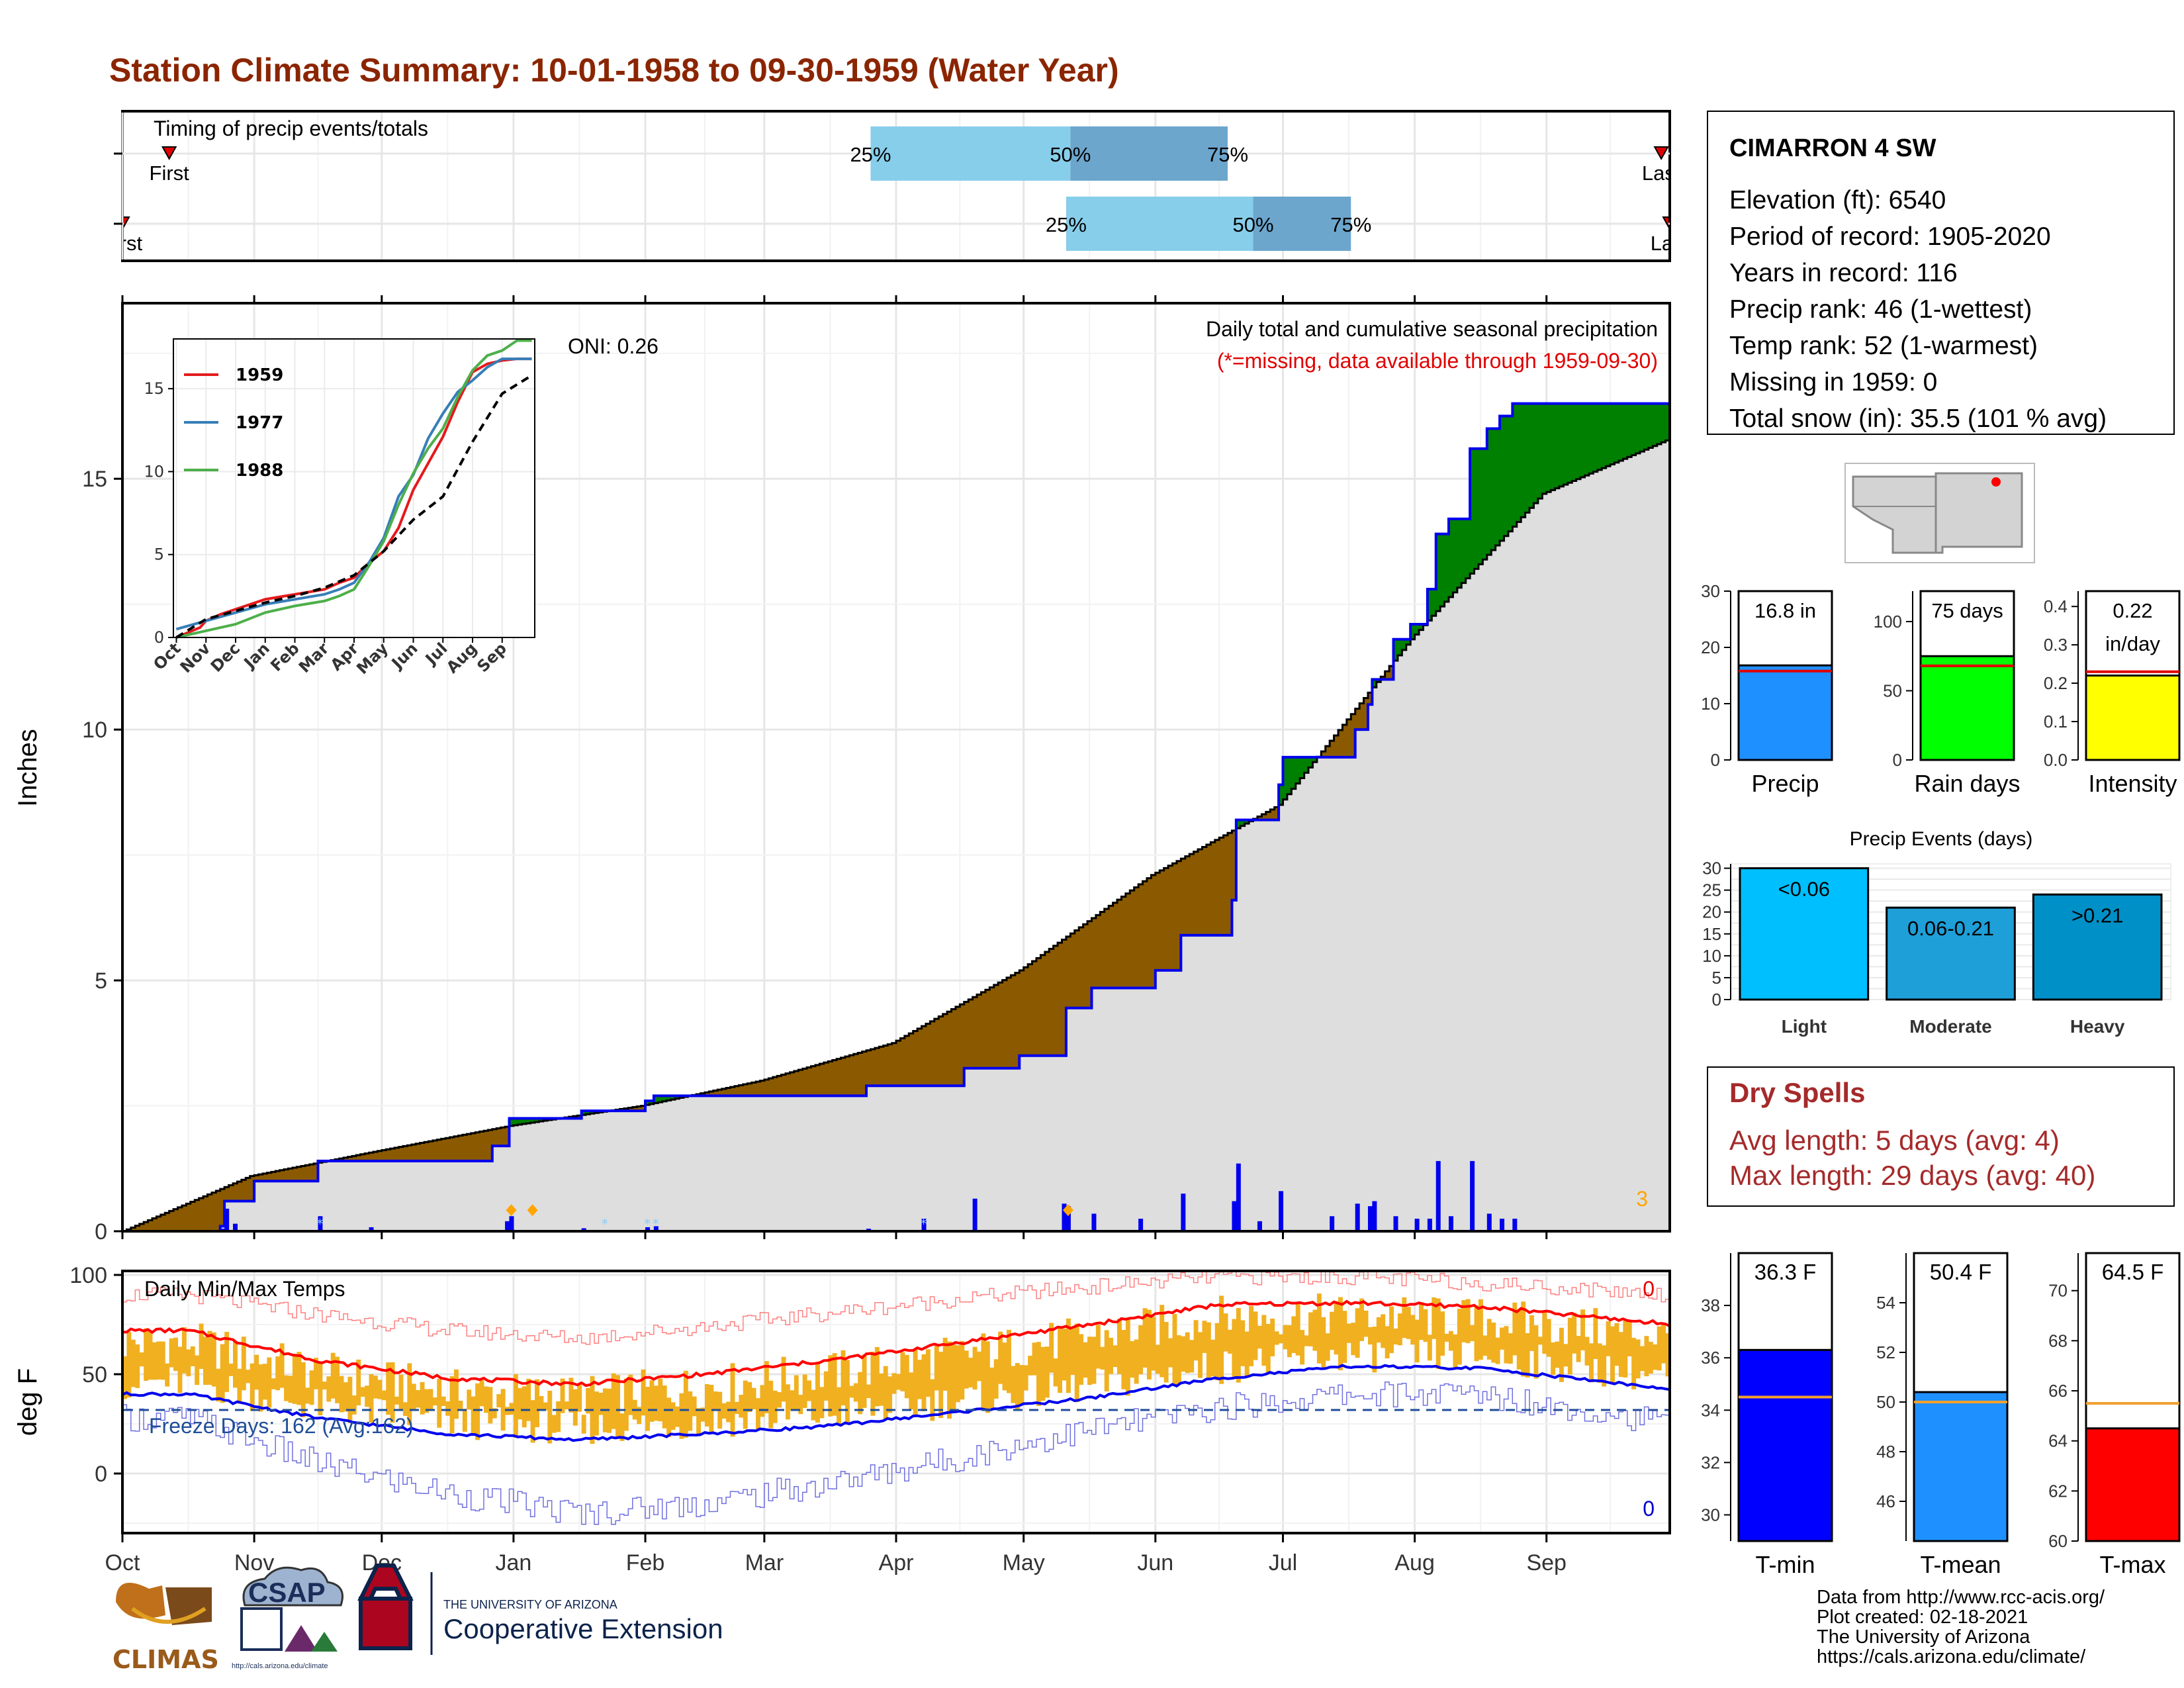 The image size is (2184, 1688). What do you see at coordinates (896, 1453) in the screenshot?
I see `record-min-line` at bounding box center [896, 1453].